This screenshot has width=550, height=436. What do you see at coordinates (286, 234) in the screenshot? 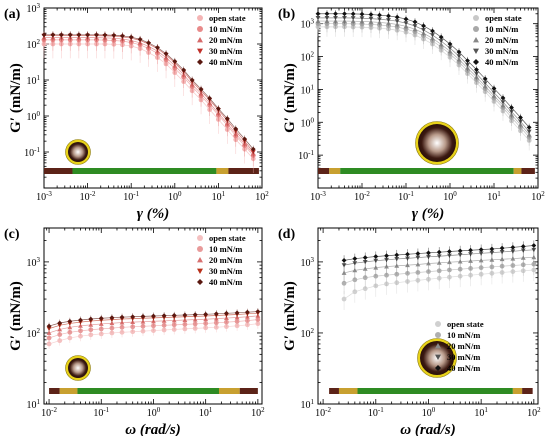
I see `panel-label: (d)` at bounding box center [286, 234].